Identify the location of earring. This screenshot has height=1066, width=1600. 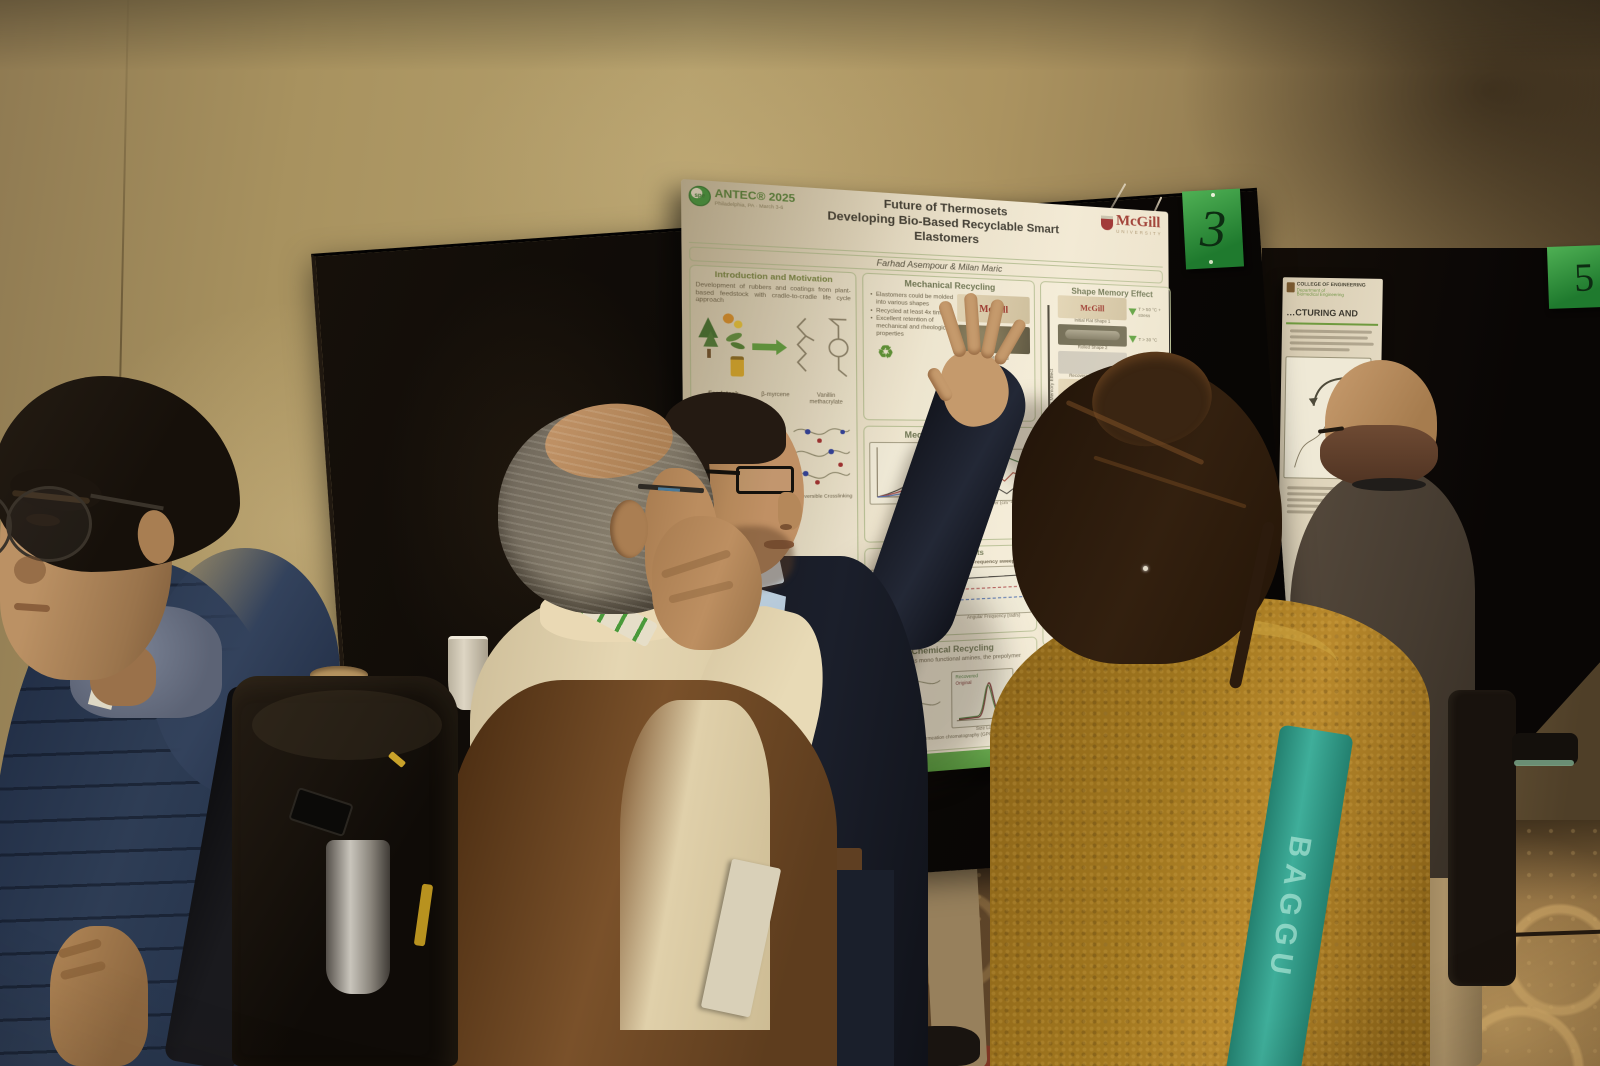
(1145, 568).